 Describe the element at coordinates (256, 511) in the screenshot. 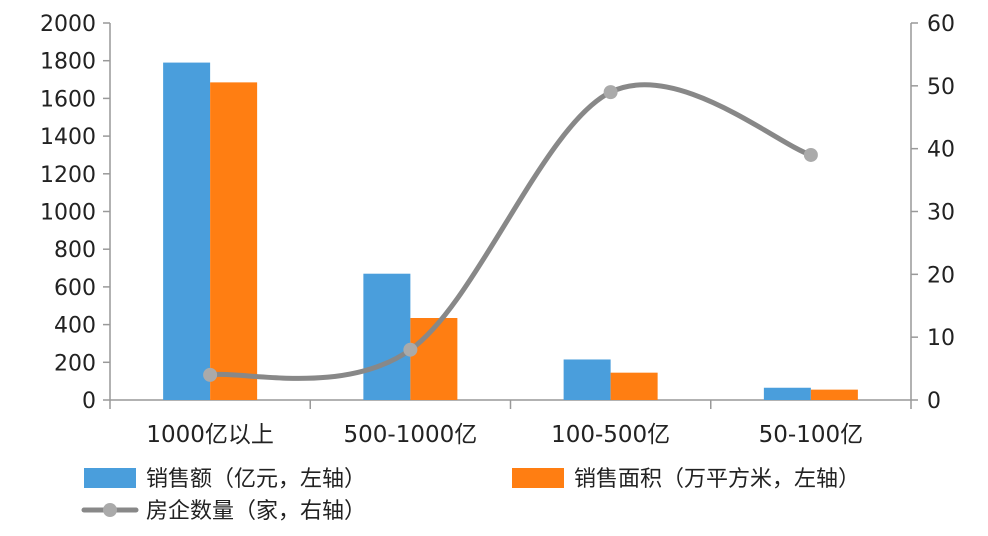

I see `legend-label: 房企数量（家，右轴）` at that location.